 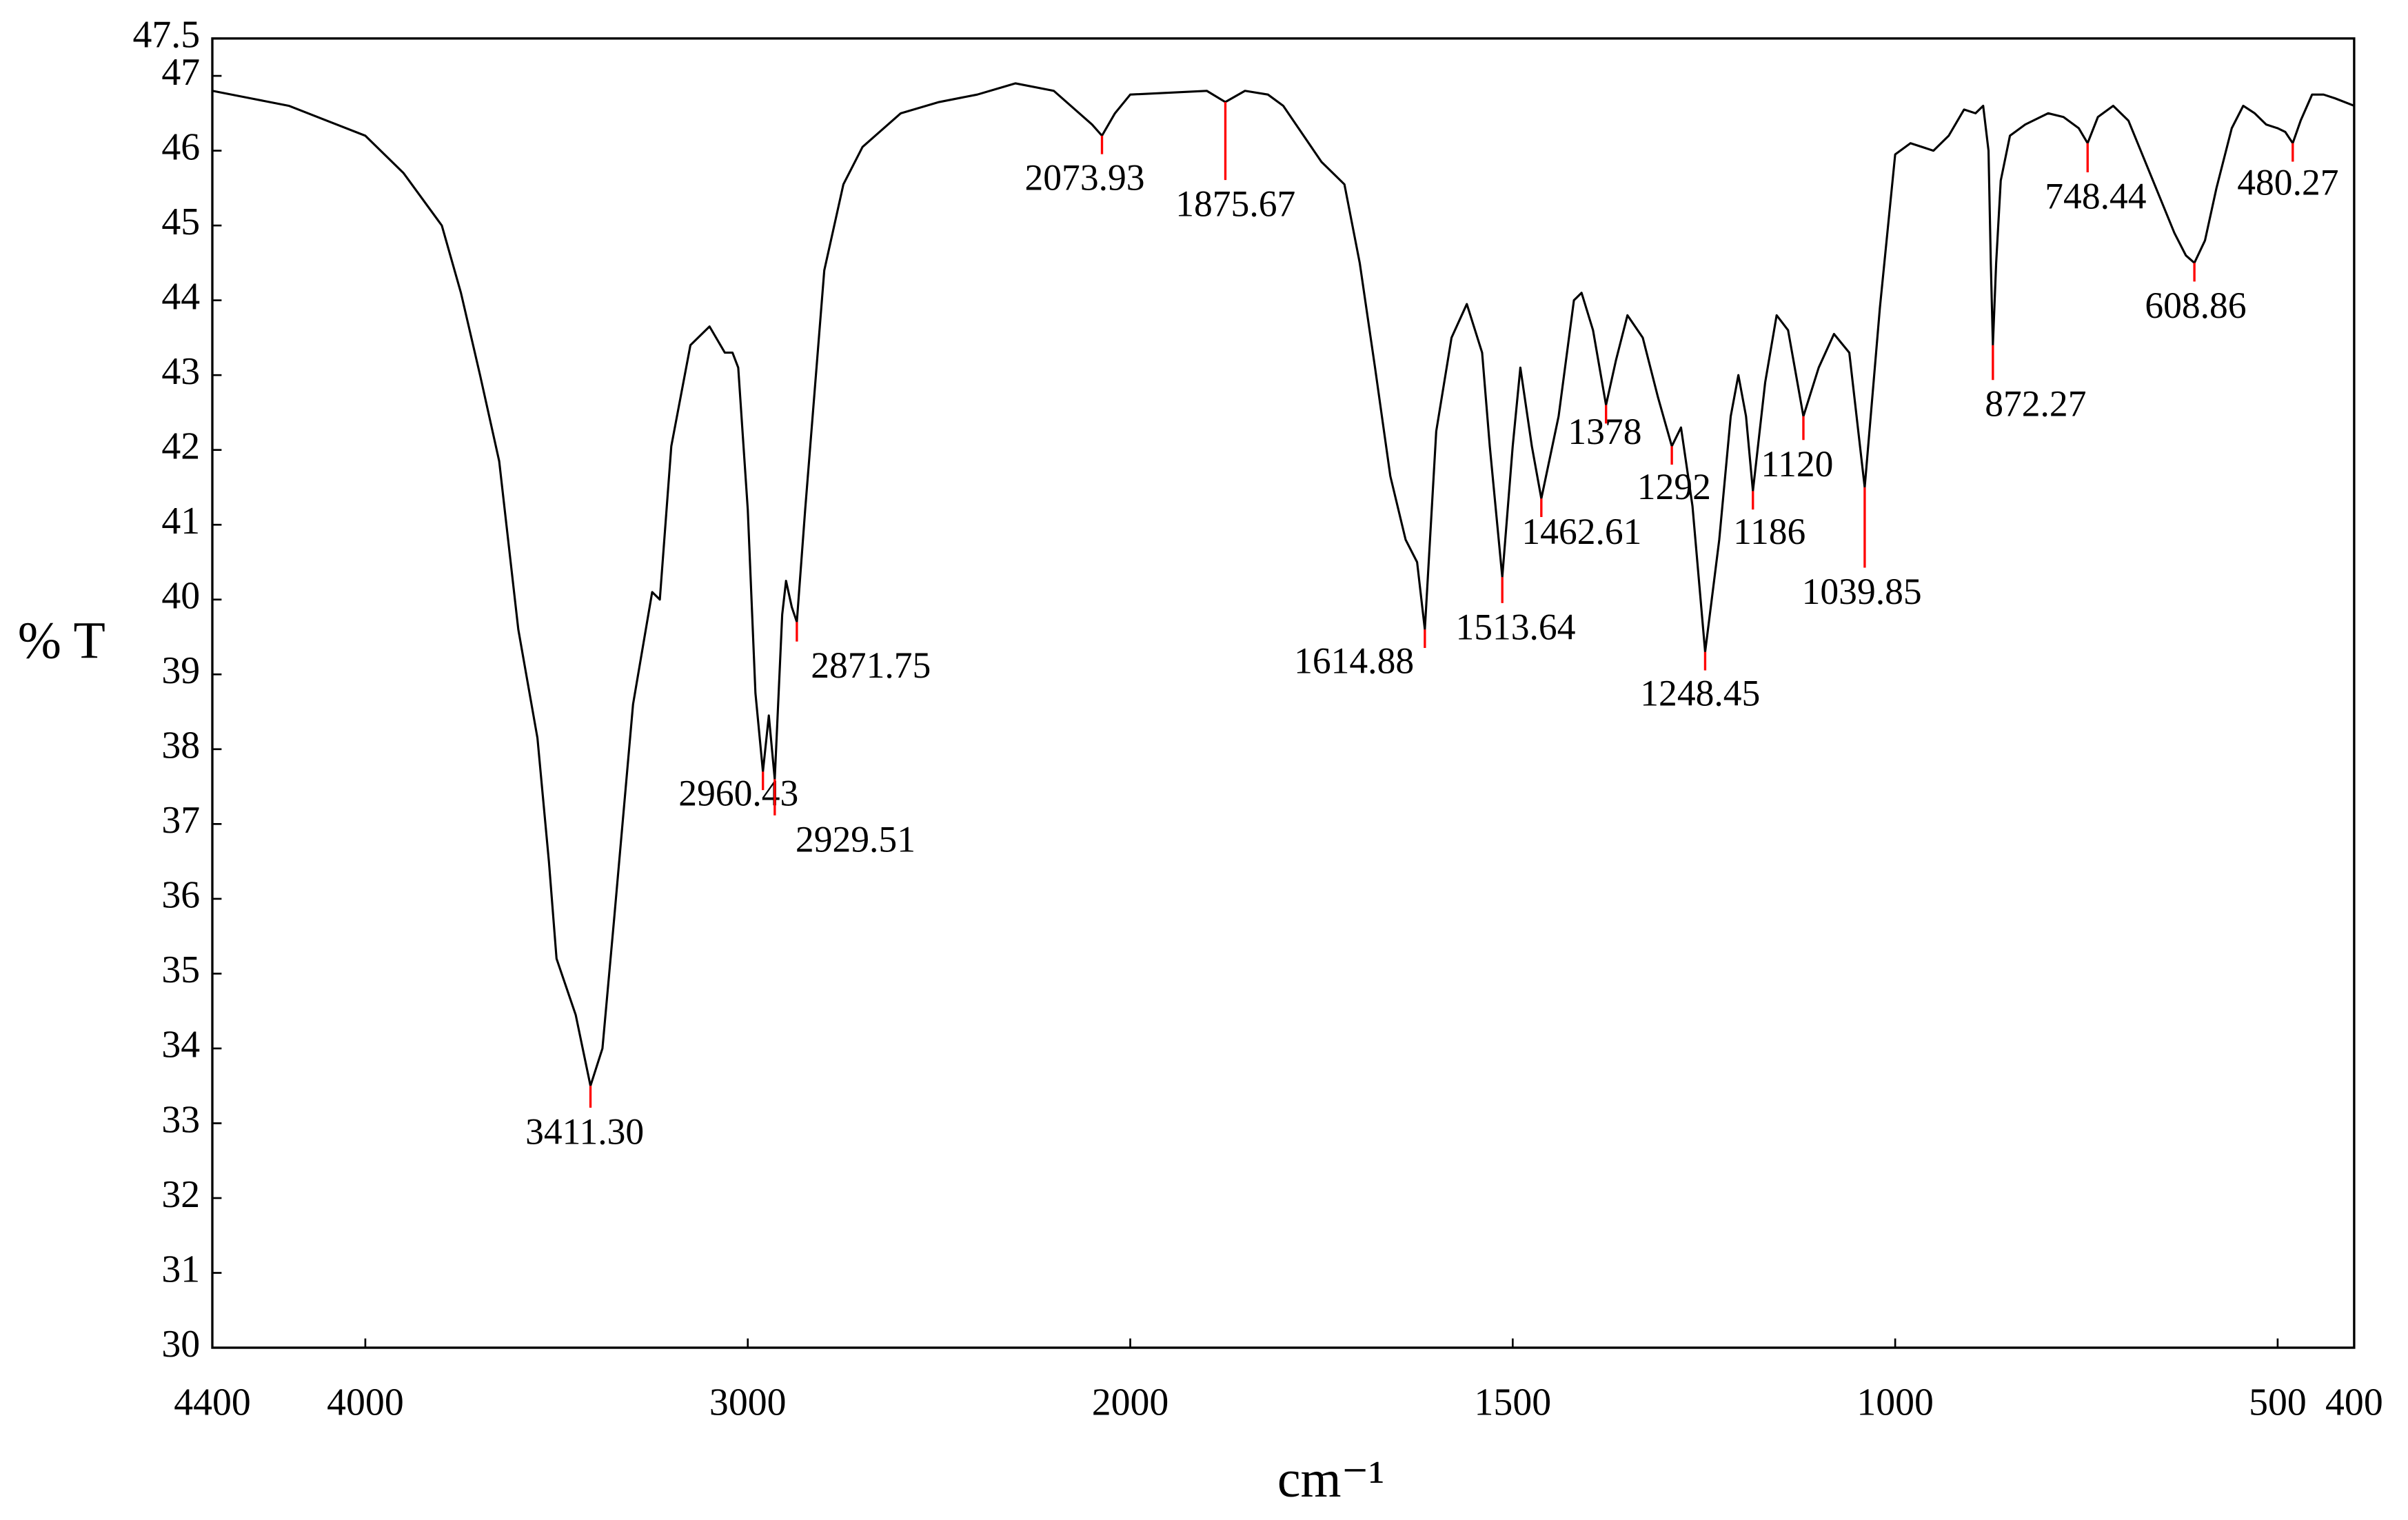 What do you see at coordinates (180, 446) in the screenshot?
I see `y-tick-label: 42` at bounding box center [180, 446].